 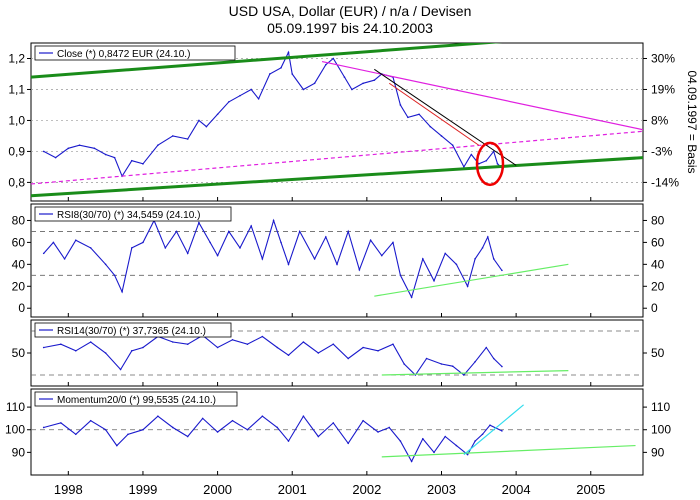 I want to click on x-tick-label: 1998, so click(x=68, y=489).